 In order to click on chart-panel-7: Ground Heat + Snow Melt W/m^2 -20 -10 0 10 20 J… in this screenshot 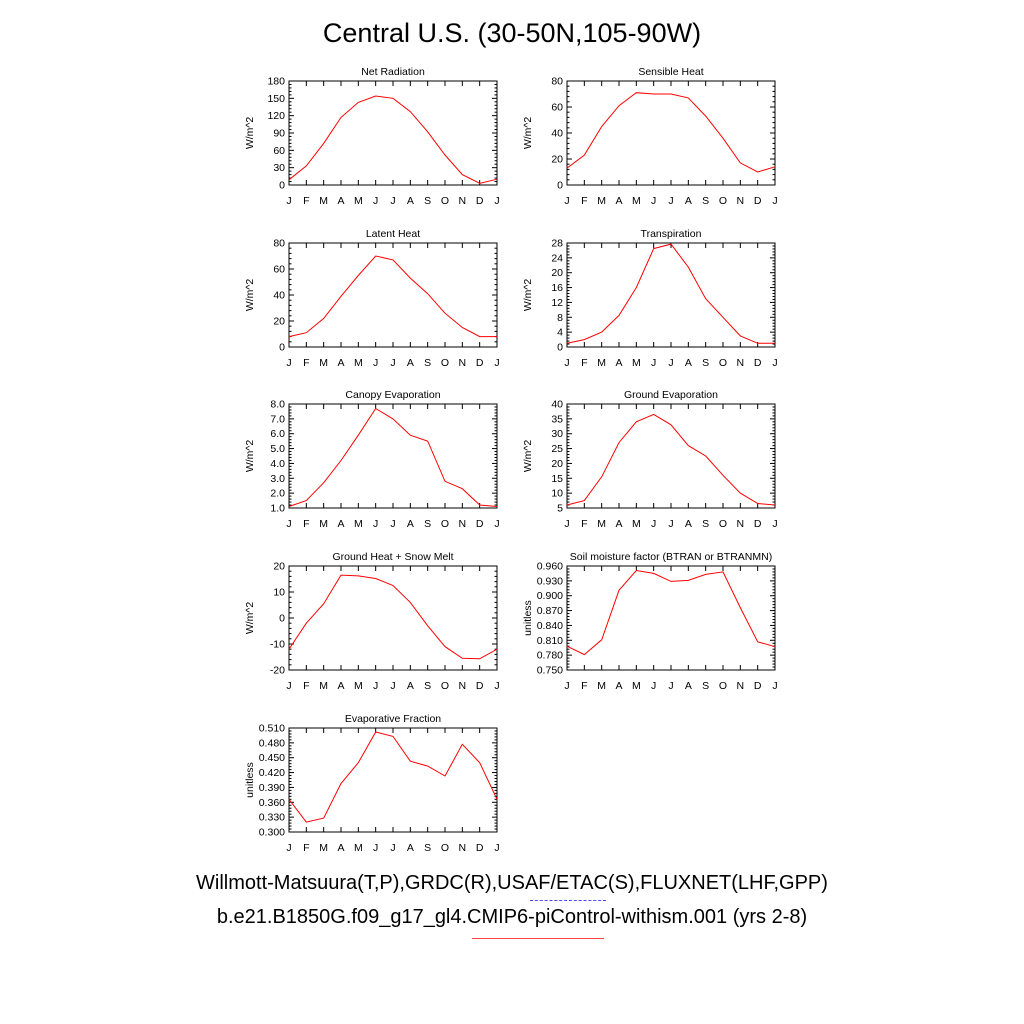, I will do `click(372, 621)`.